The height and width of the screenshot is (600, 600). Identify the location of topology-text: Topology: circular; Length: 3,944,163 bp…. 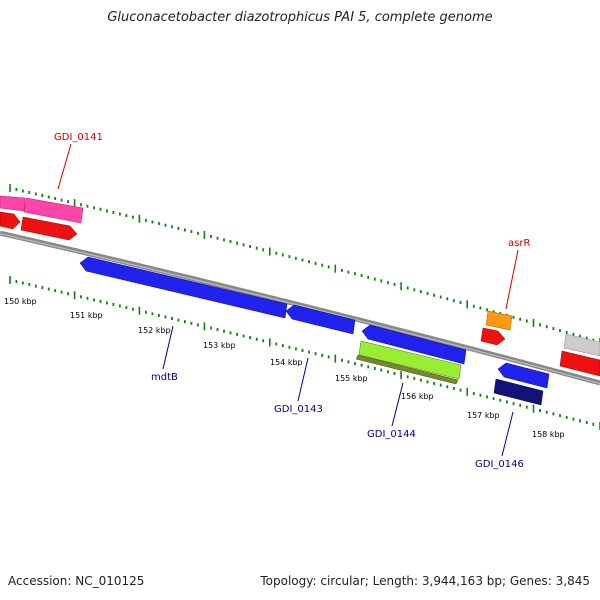
(425, 581).